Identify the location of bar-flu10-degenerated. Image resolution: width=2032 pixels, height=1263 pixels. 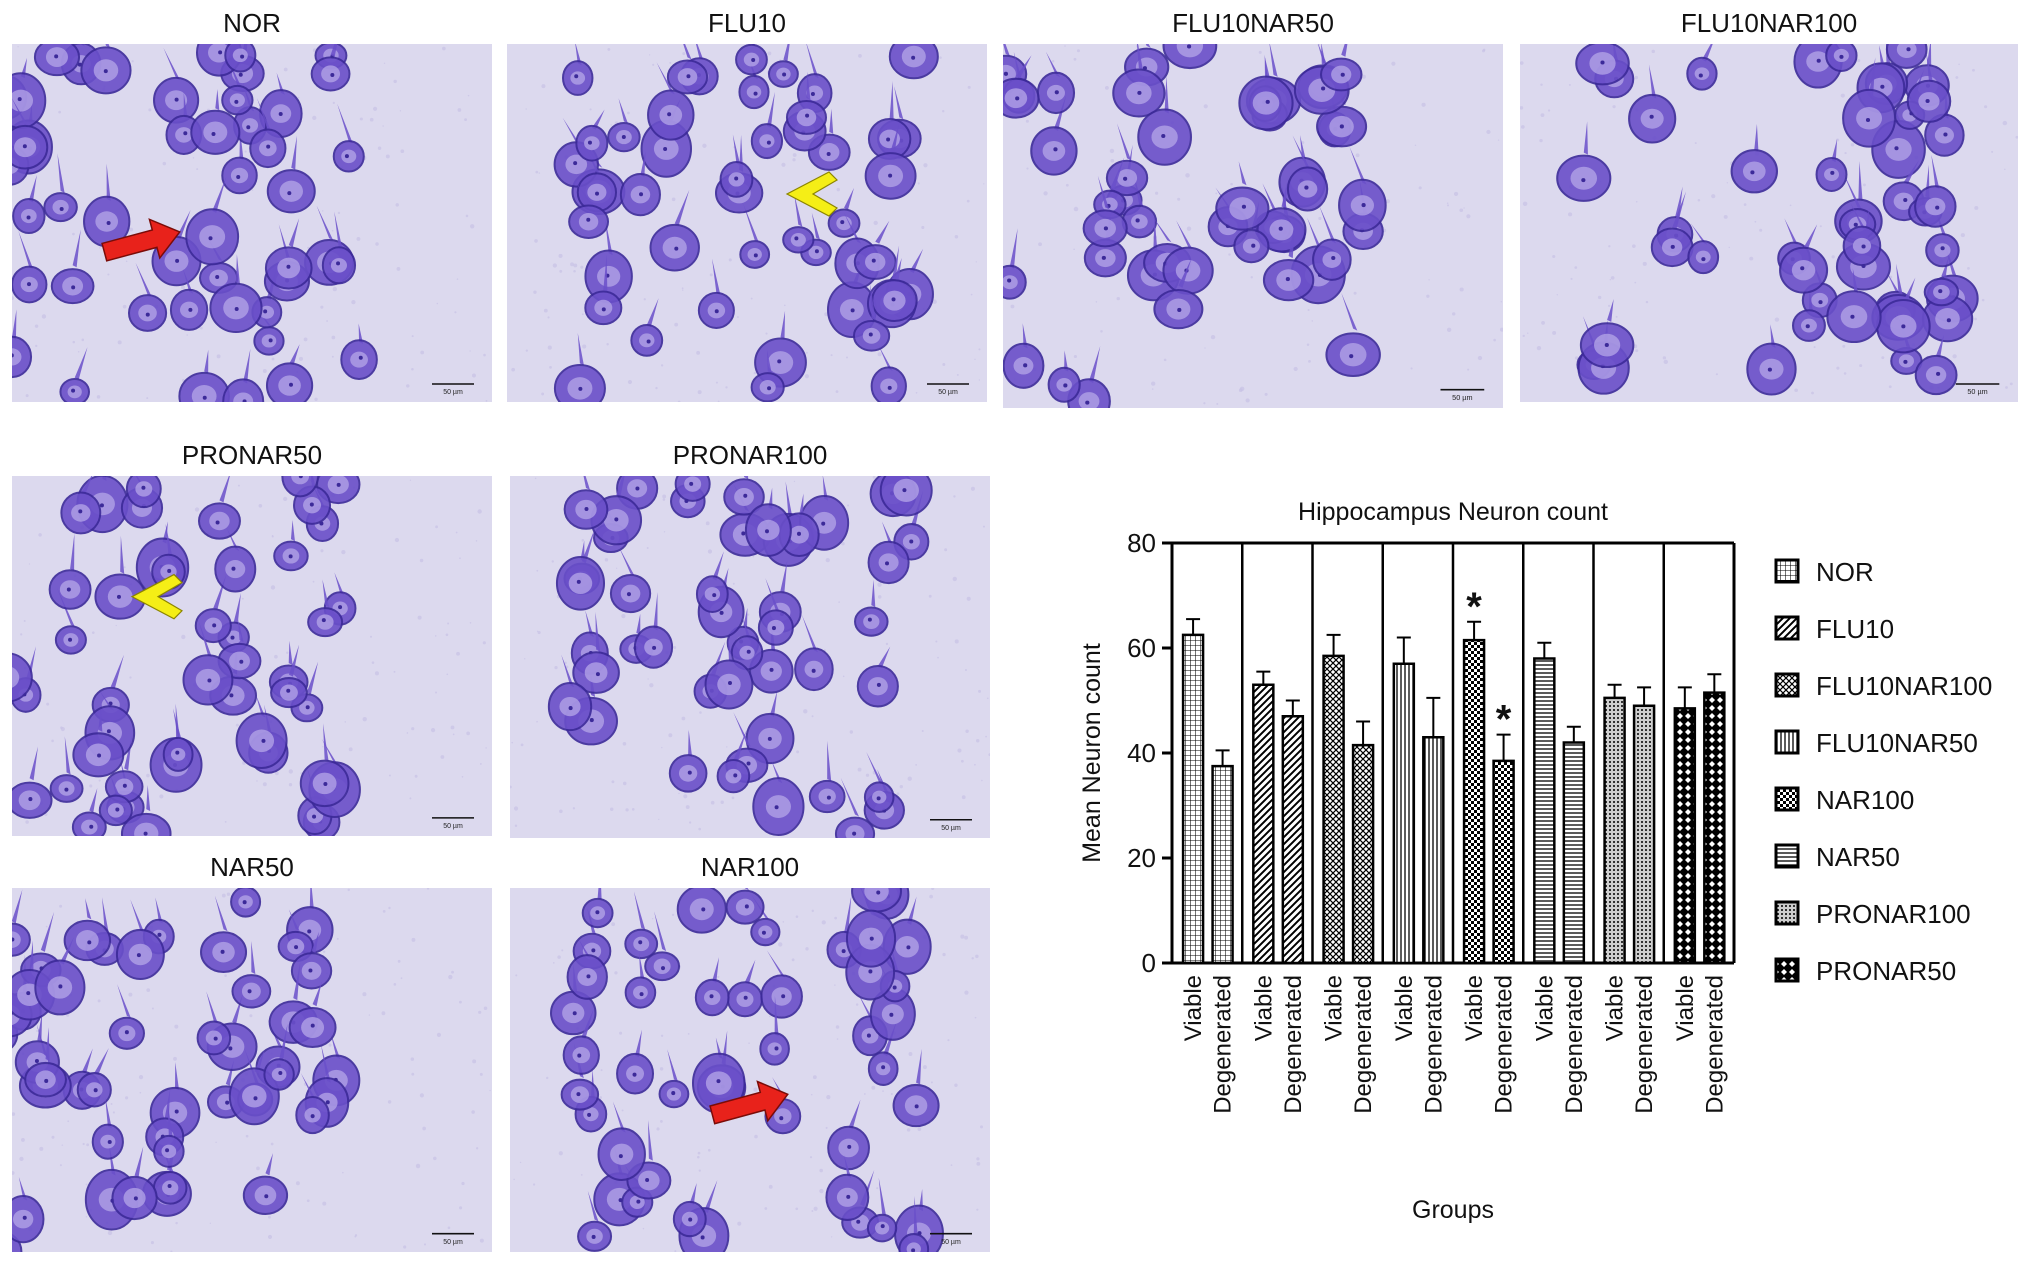
(1293, 840).